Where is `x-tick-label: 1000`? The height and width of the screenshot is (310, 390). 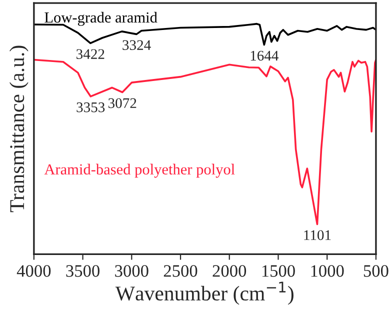
x-tick-label: 1000 is located at coordinates (327, 271).